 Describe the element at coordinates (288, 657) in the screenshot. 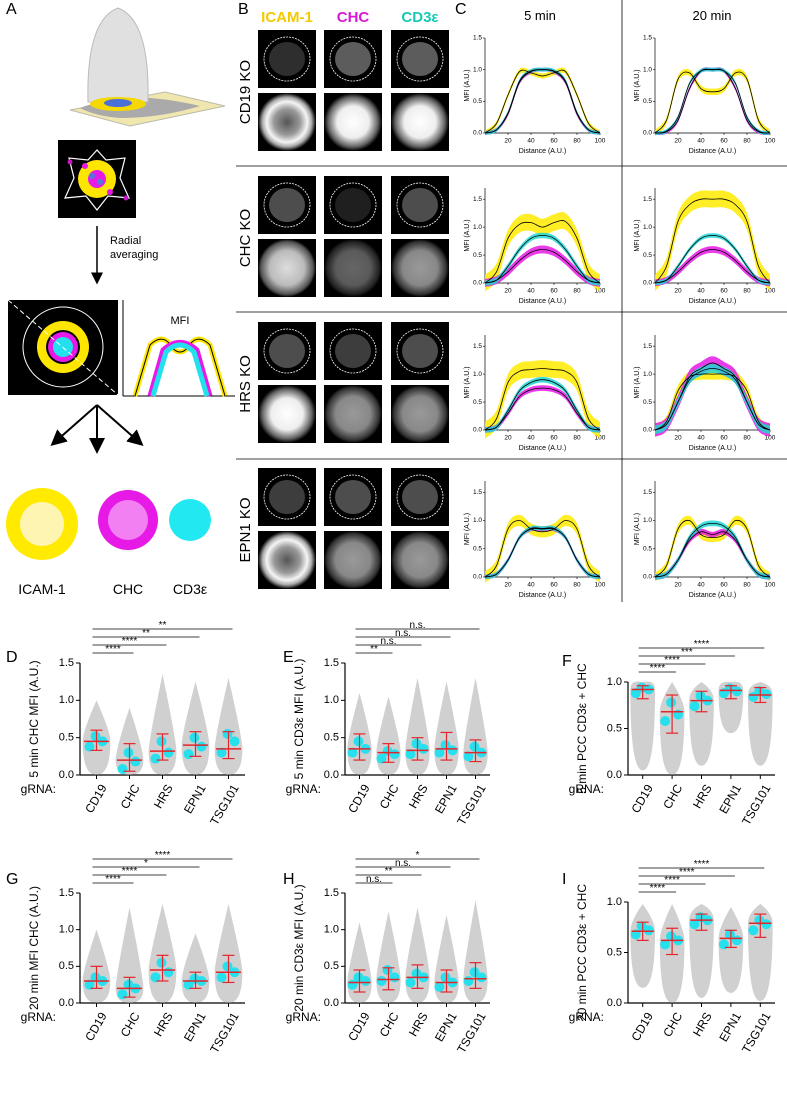

I see `panel-label: E` at that location.